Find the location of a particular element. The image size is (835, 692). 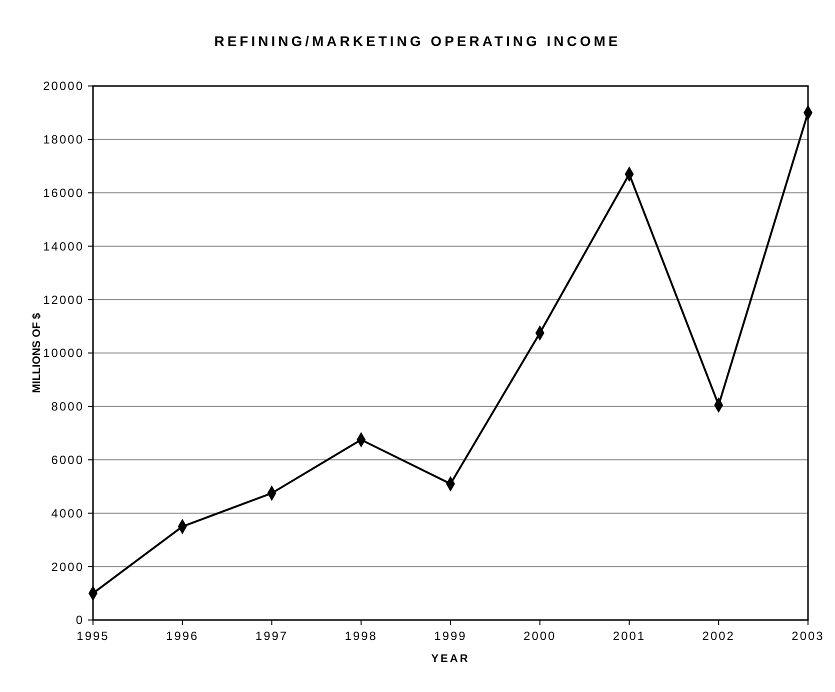

x-tick-label: 1995 is located at coordinates (93, 636).